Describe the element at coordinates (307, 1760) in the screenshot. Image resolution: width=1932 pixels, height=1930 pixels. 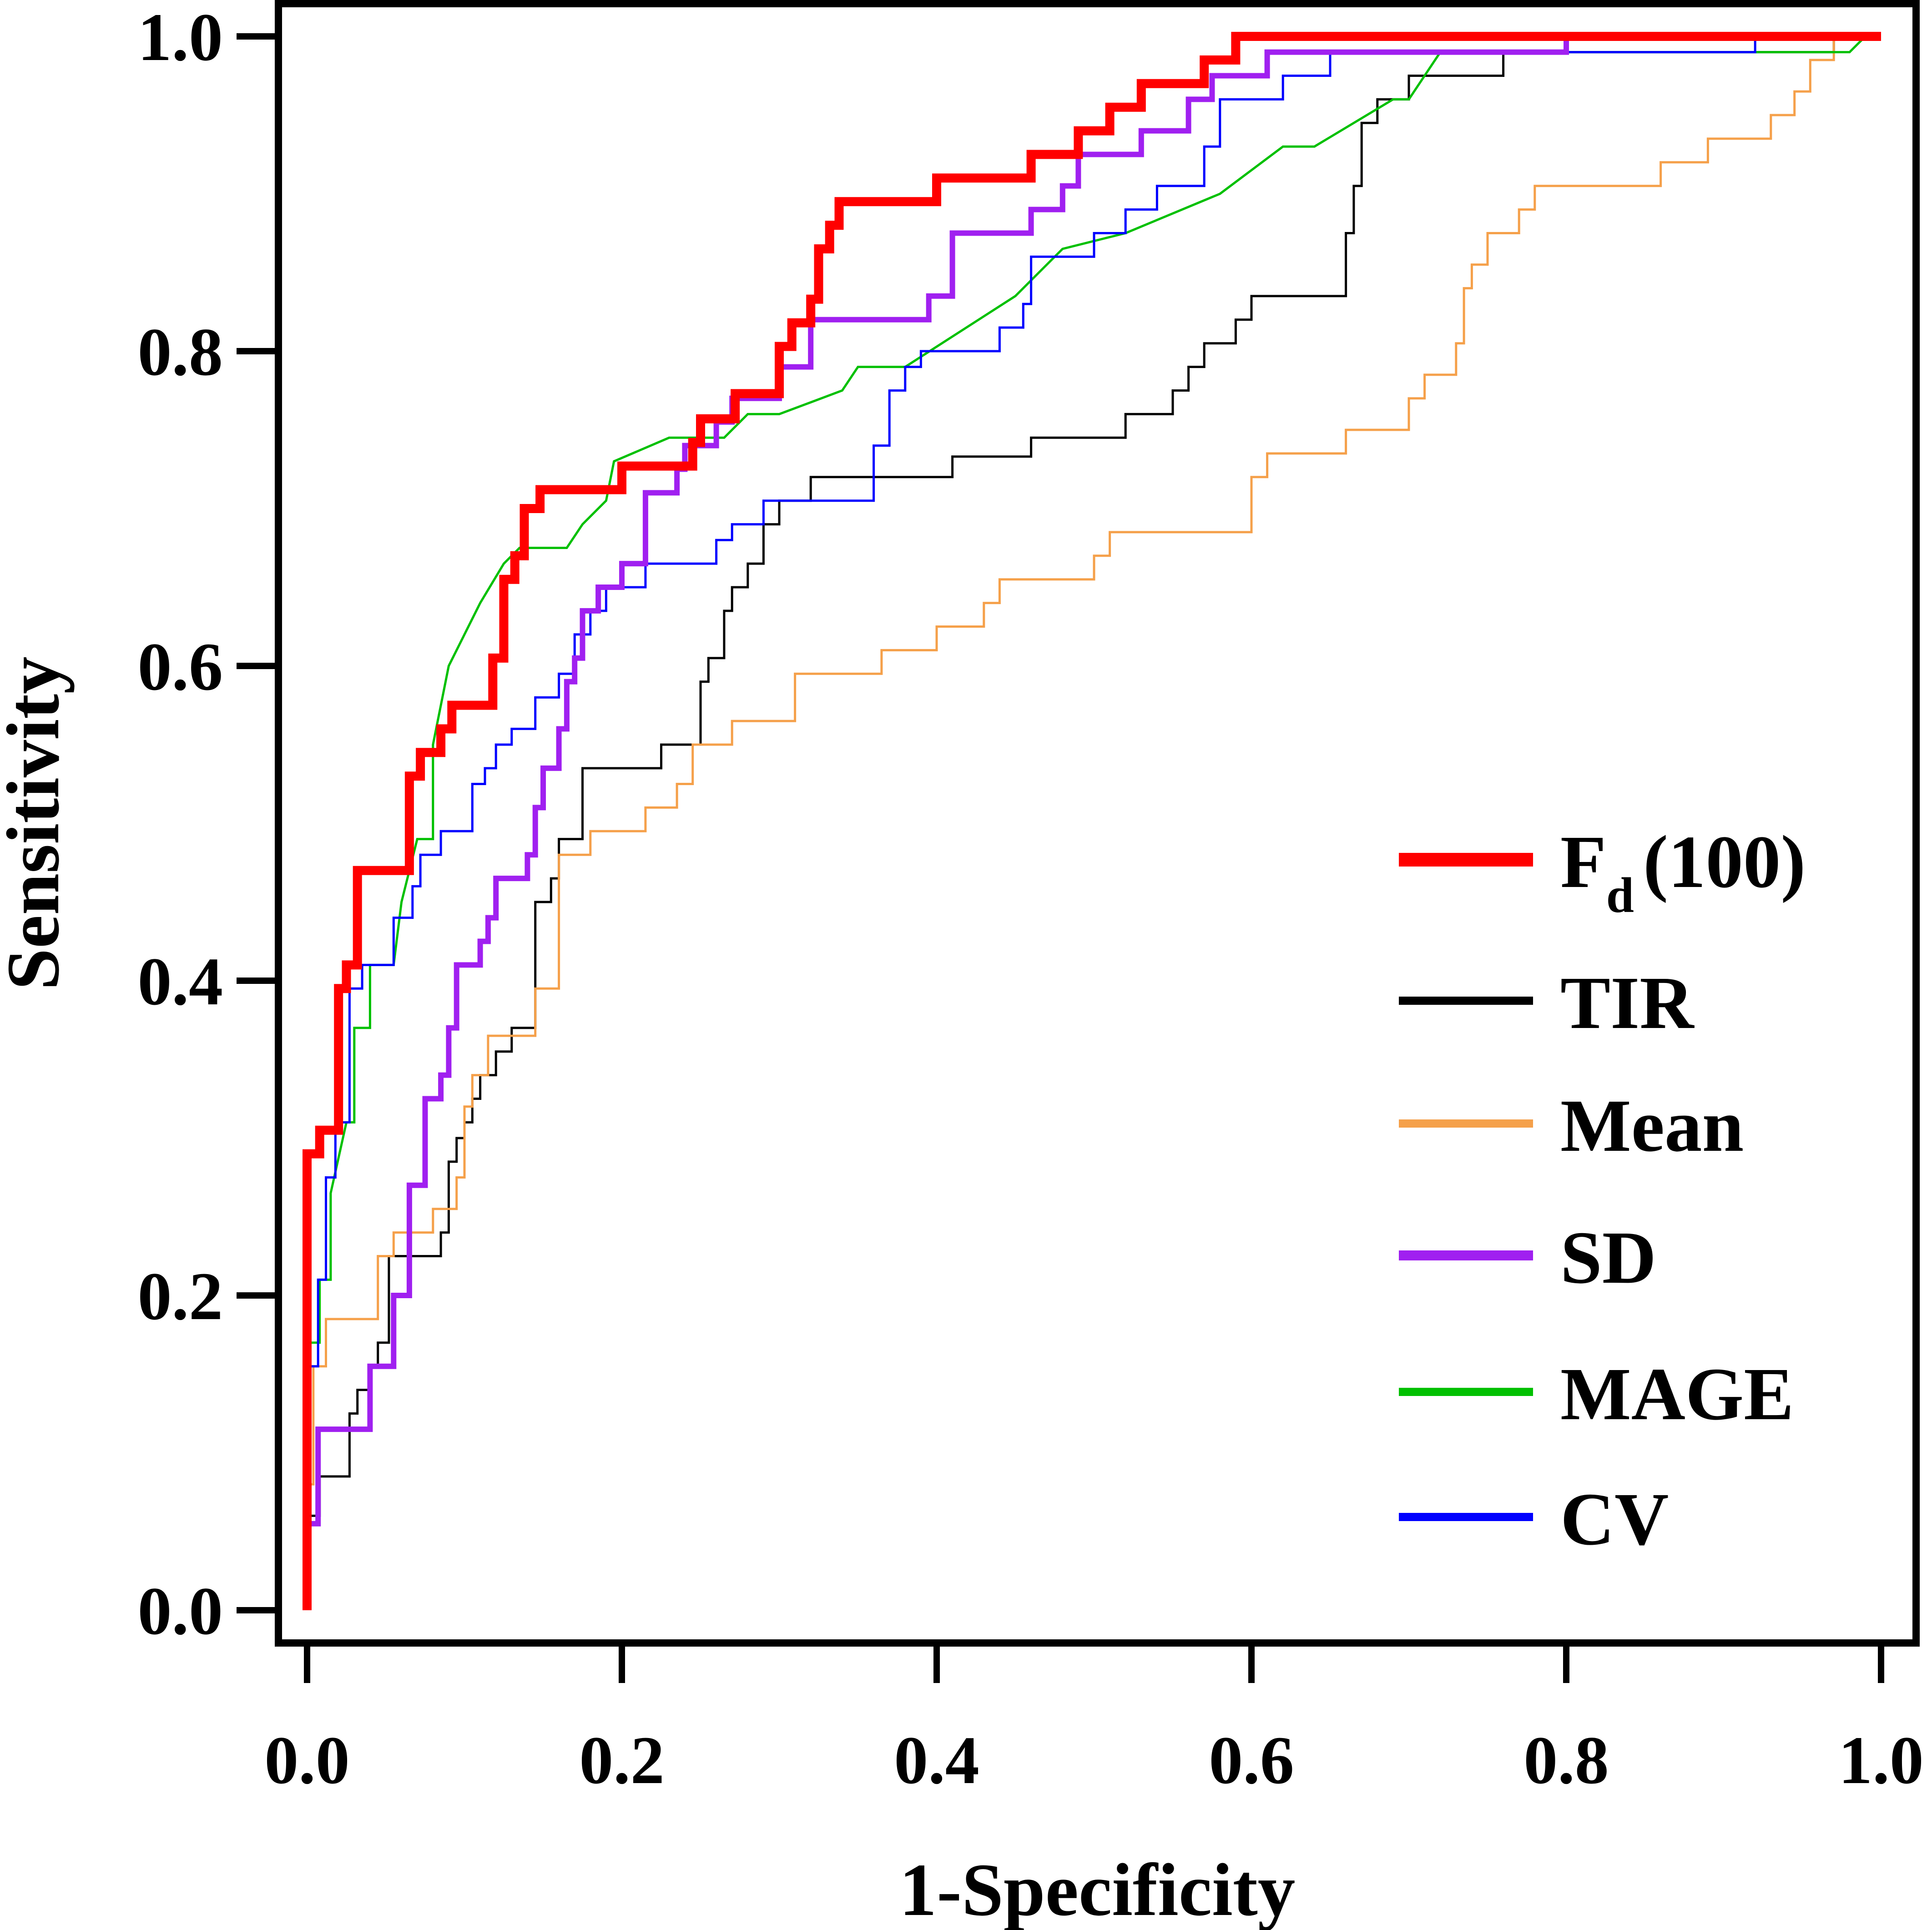
I see `x-tick-label: 0.0` at that location.